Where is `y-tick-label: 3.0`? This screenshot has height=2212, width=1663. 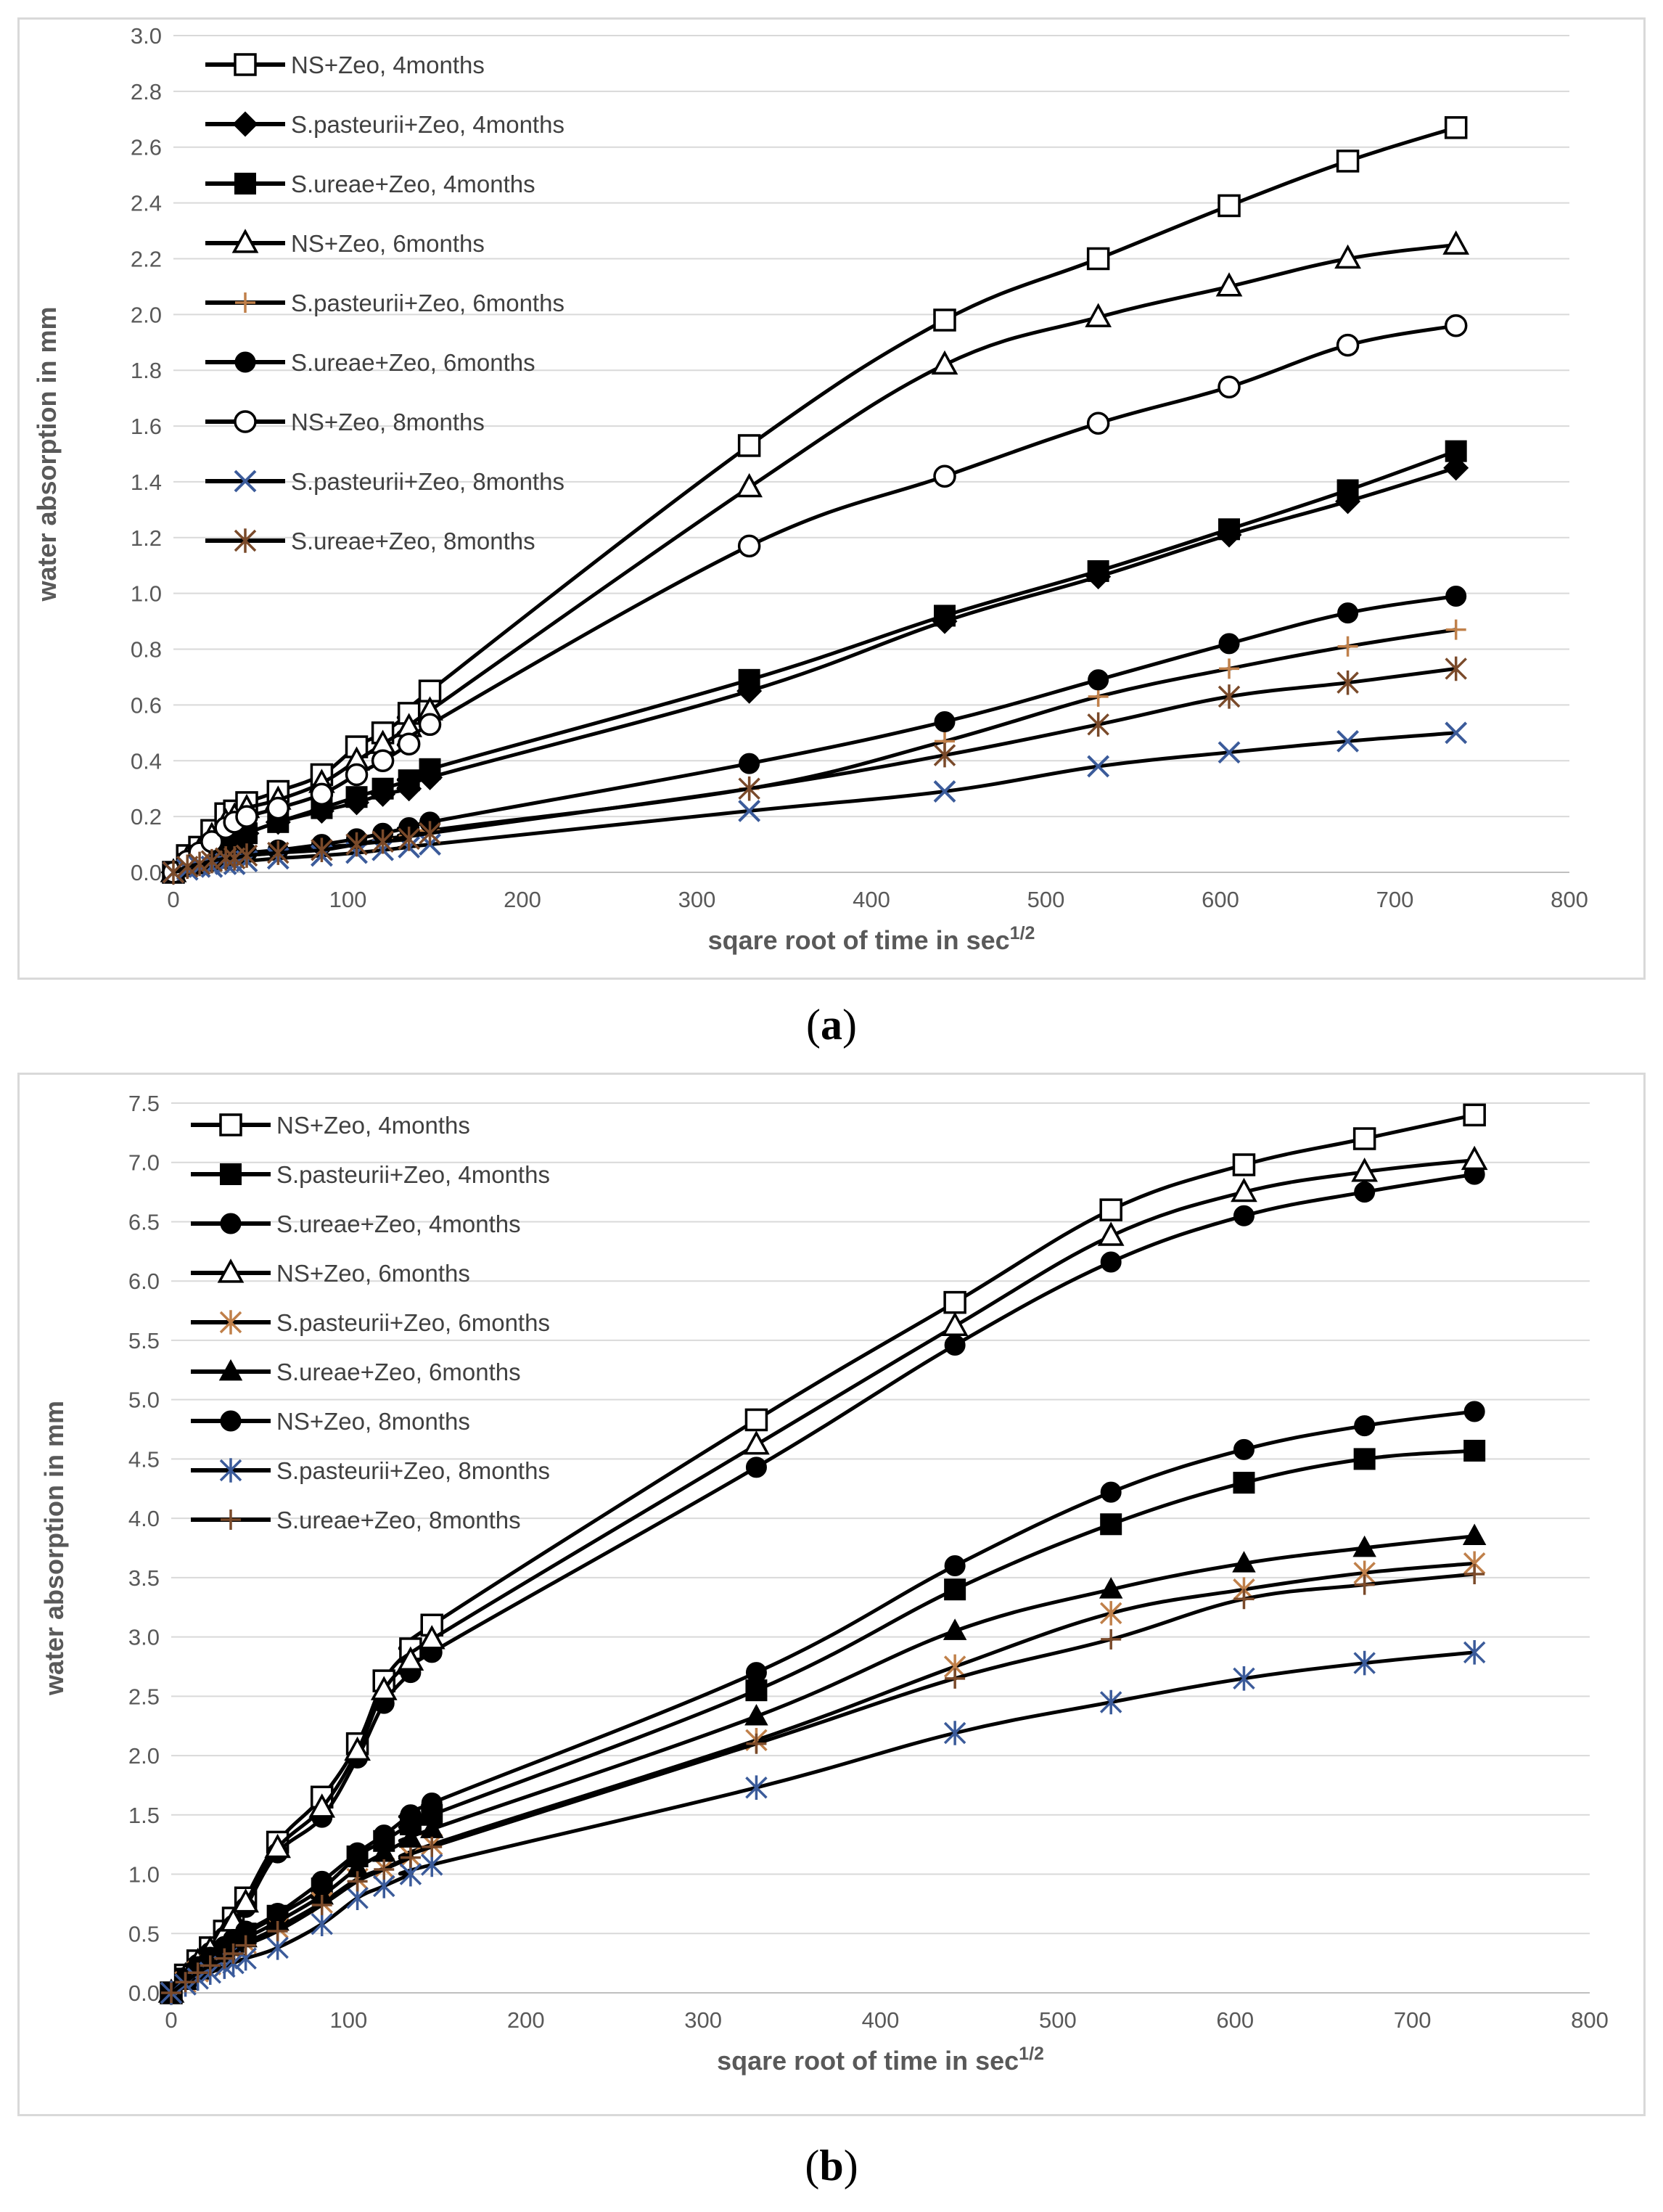
y-tick-label: 3.0 is located at coordinates (146, 36).